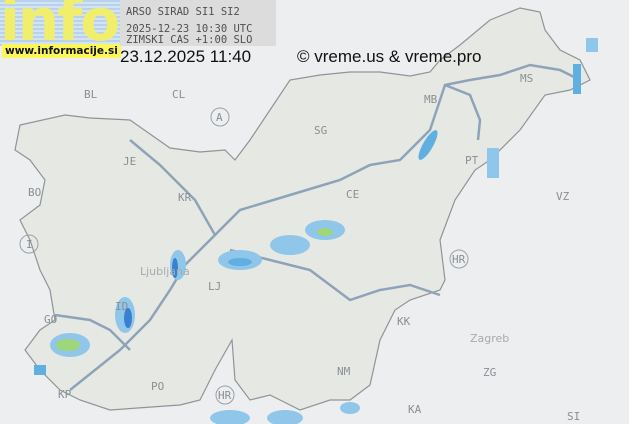 Image resolution: width=629 pixels, height=424 pixels. What do you see at coordinates (573, 416) in the screenshot?
I see `svg-text: SI` at bounding box center [573, 416].